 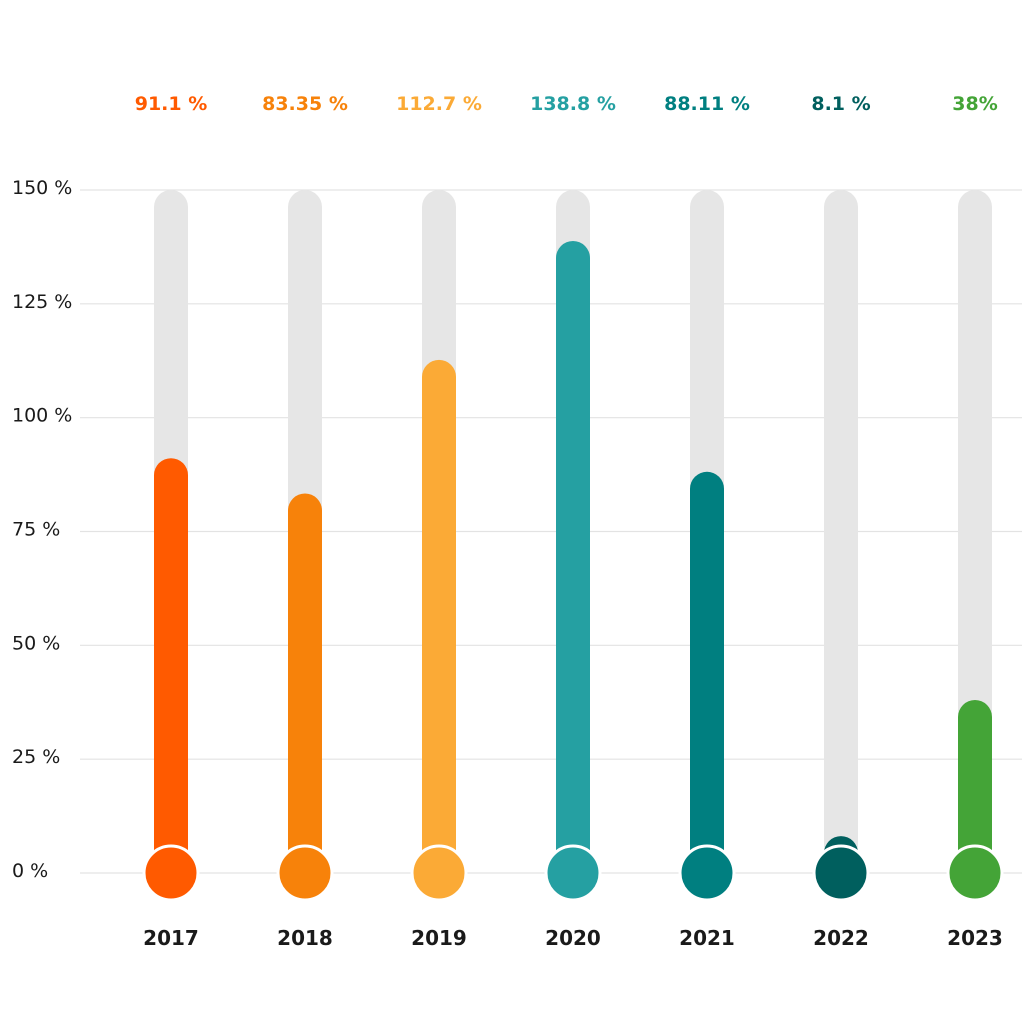 What do you see at coordinates (439, 938) in the screenshot?
I see `x-tick-label: 2019` at bounding box center [439, 938].